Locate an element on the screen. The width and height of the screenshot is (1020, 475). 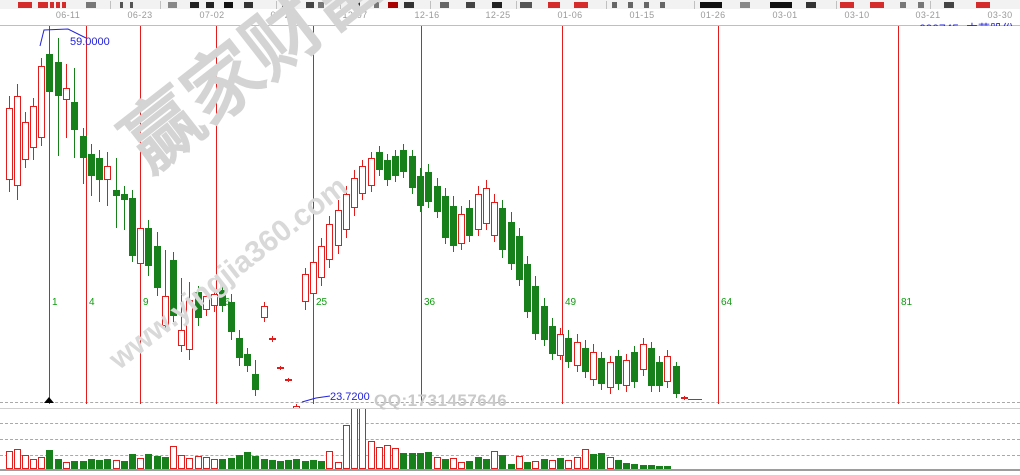
gann-number-25: 25 is located at coordinates (322, 302).